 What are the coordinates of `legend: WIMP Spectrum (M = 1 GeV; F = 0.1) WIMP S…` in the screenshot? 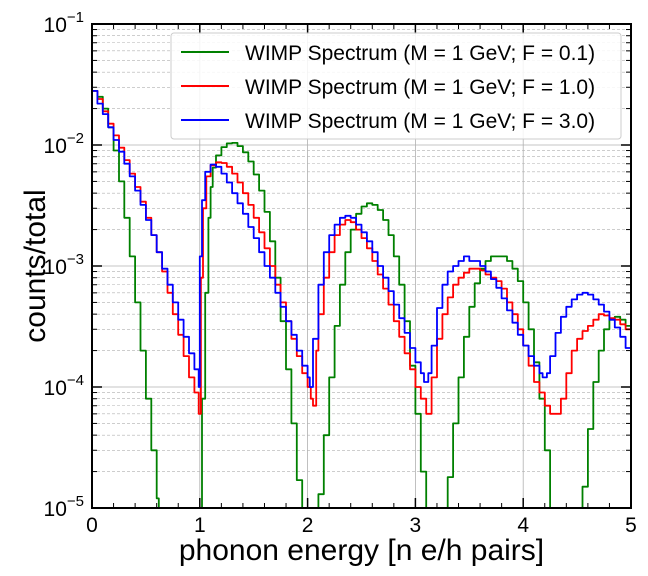 It's located at (396, 86).